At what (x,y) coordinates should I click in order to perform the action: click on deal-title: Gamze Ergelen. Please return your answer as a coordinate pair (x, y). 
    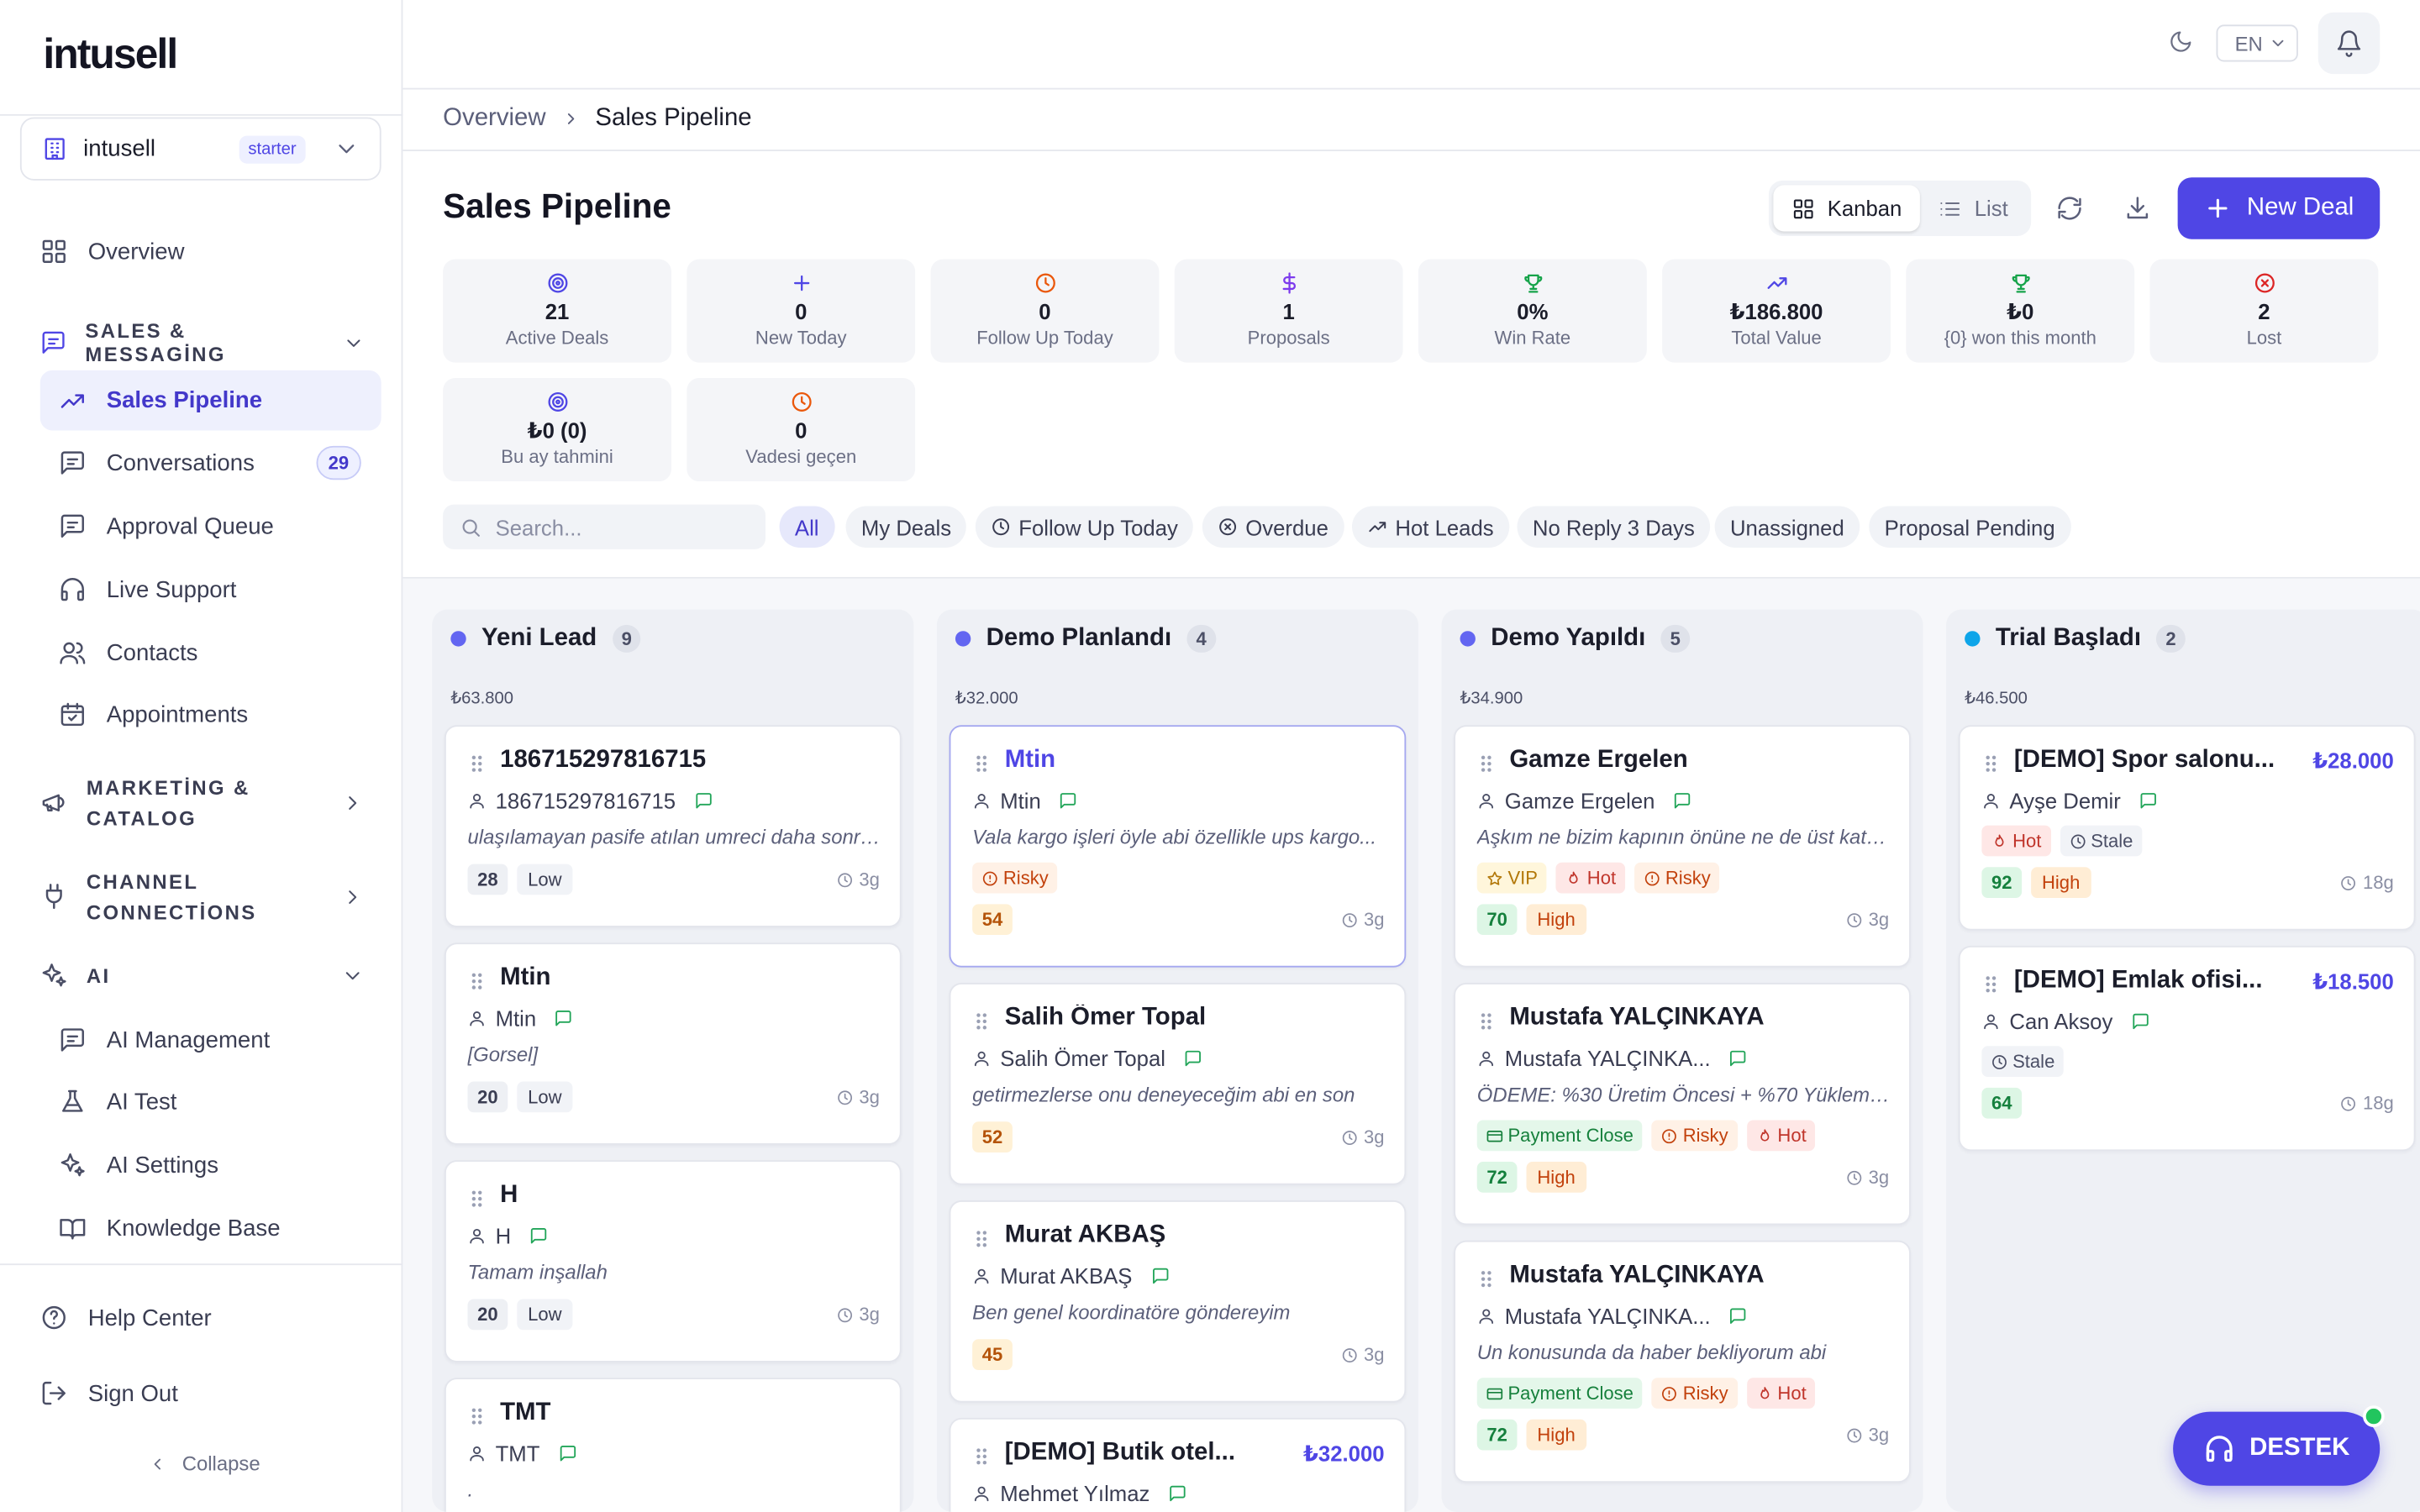
    Looking at the image, I should click on (1598, 760).